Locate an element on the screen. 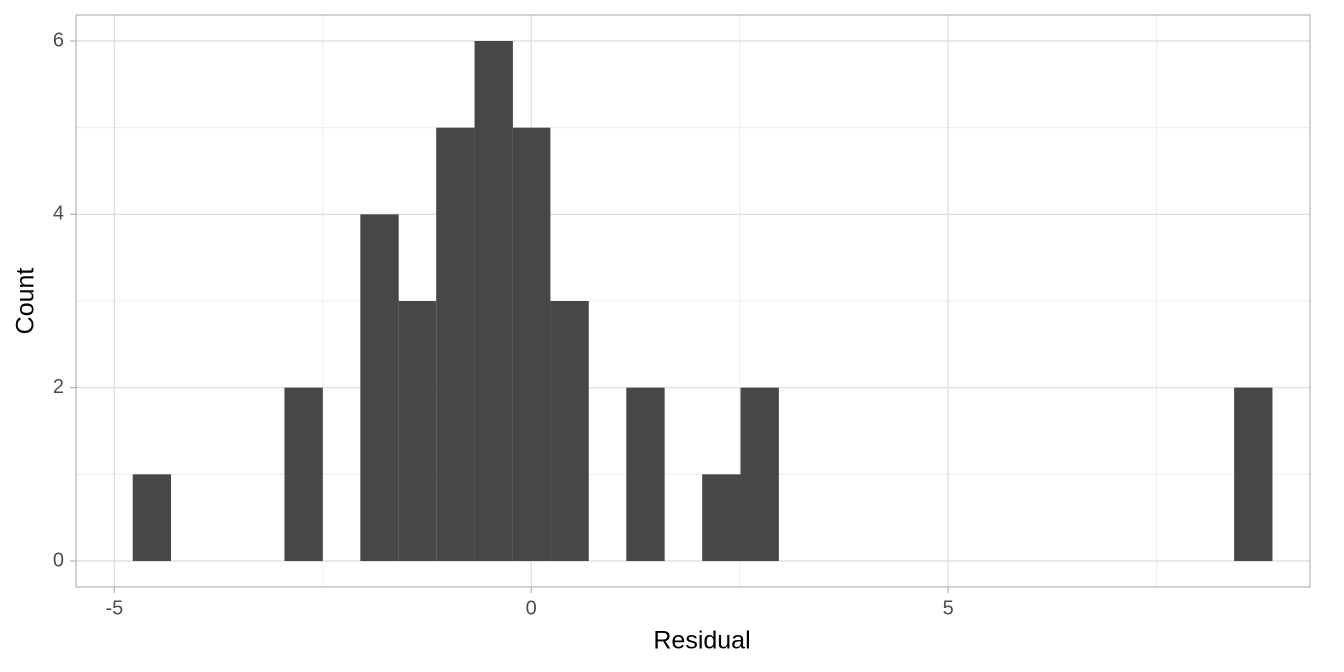 The height and width of the screenshot is (672, 1344). y-tick-label: 4 is located at coordinates (58, 214).